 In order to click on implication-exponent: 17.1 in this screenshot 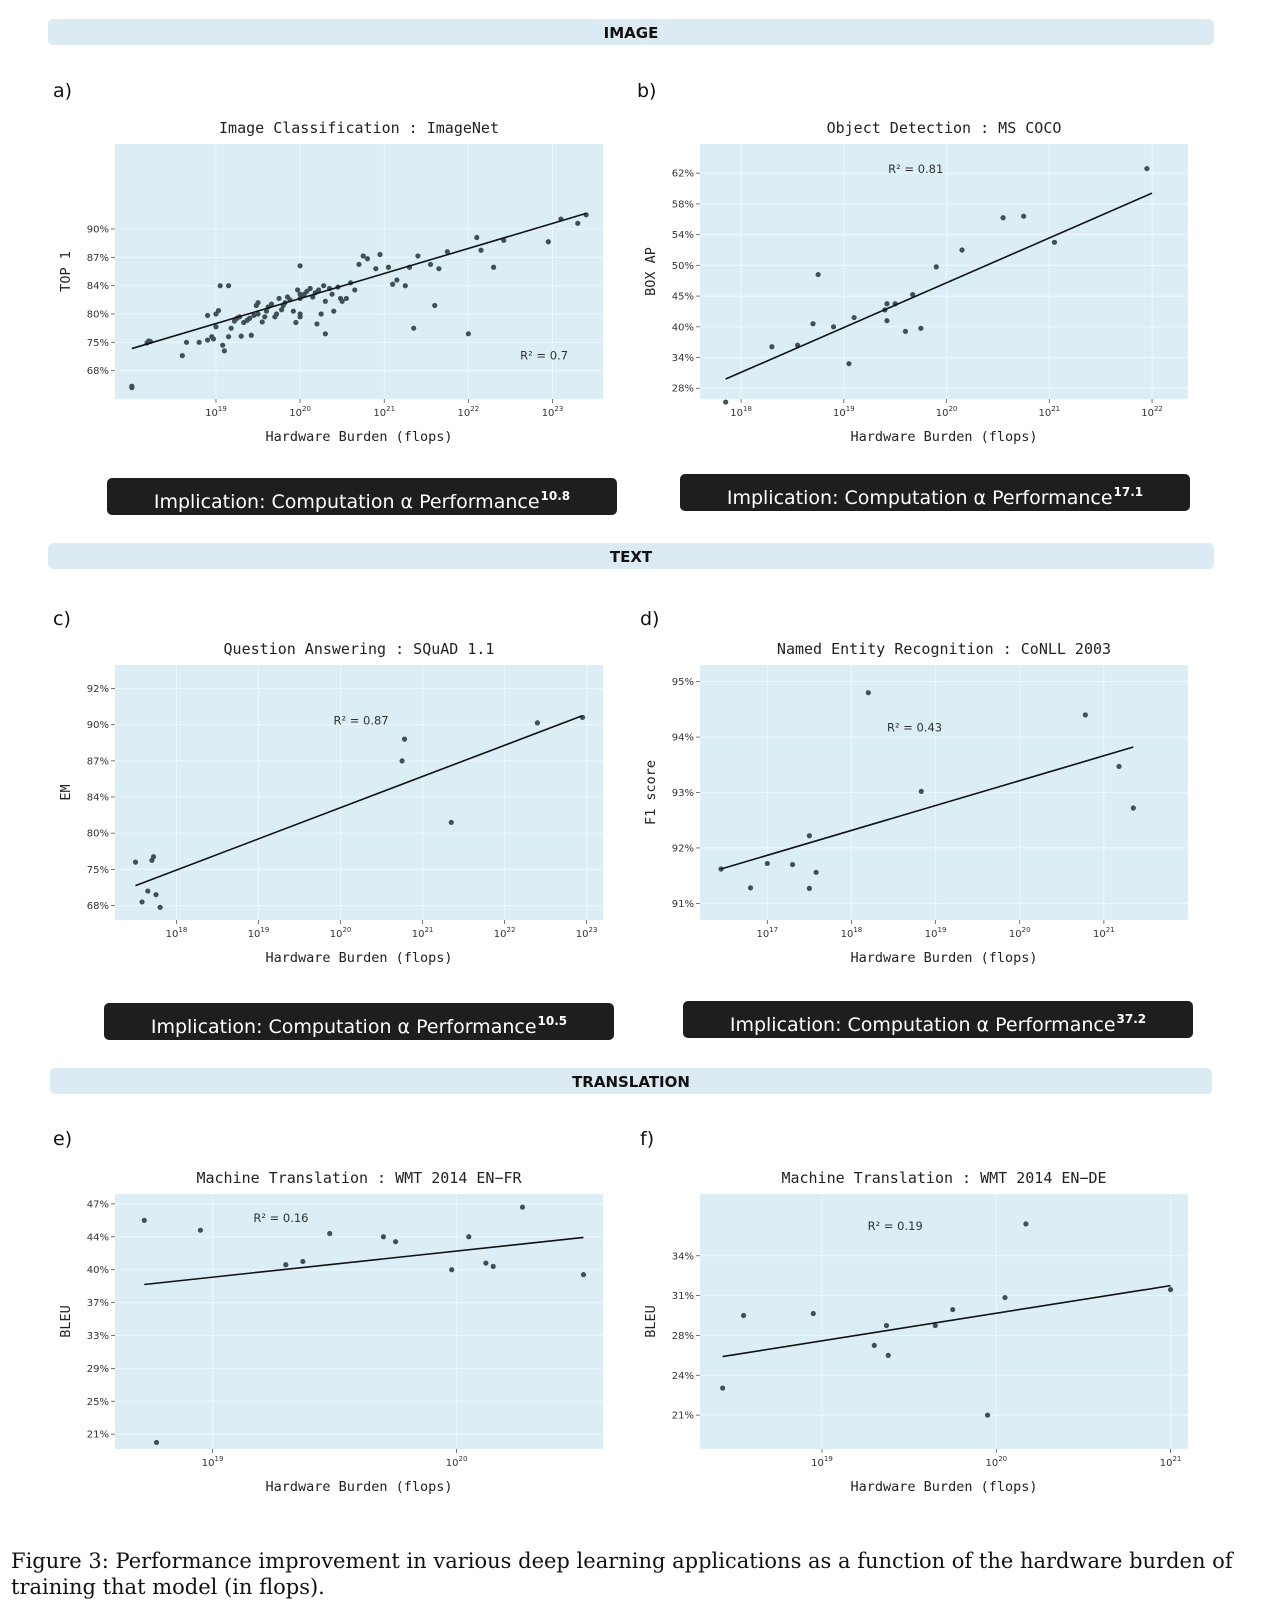, I will do `click(1128, 492)`.